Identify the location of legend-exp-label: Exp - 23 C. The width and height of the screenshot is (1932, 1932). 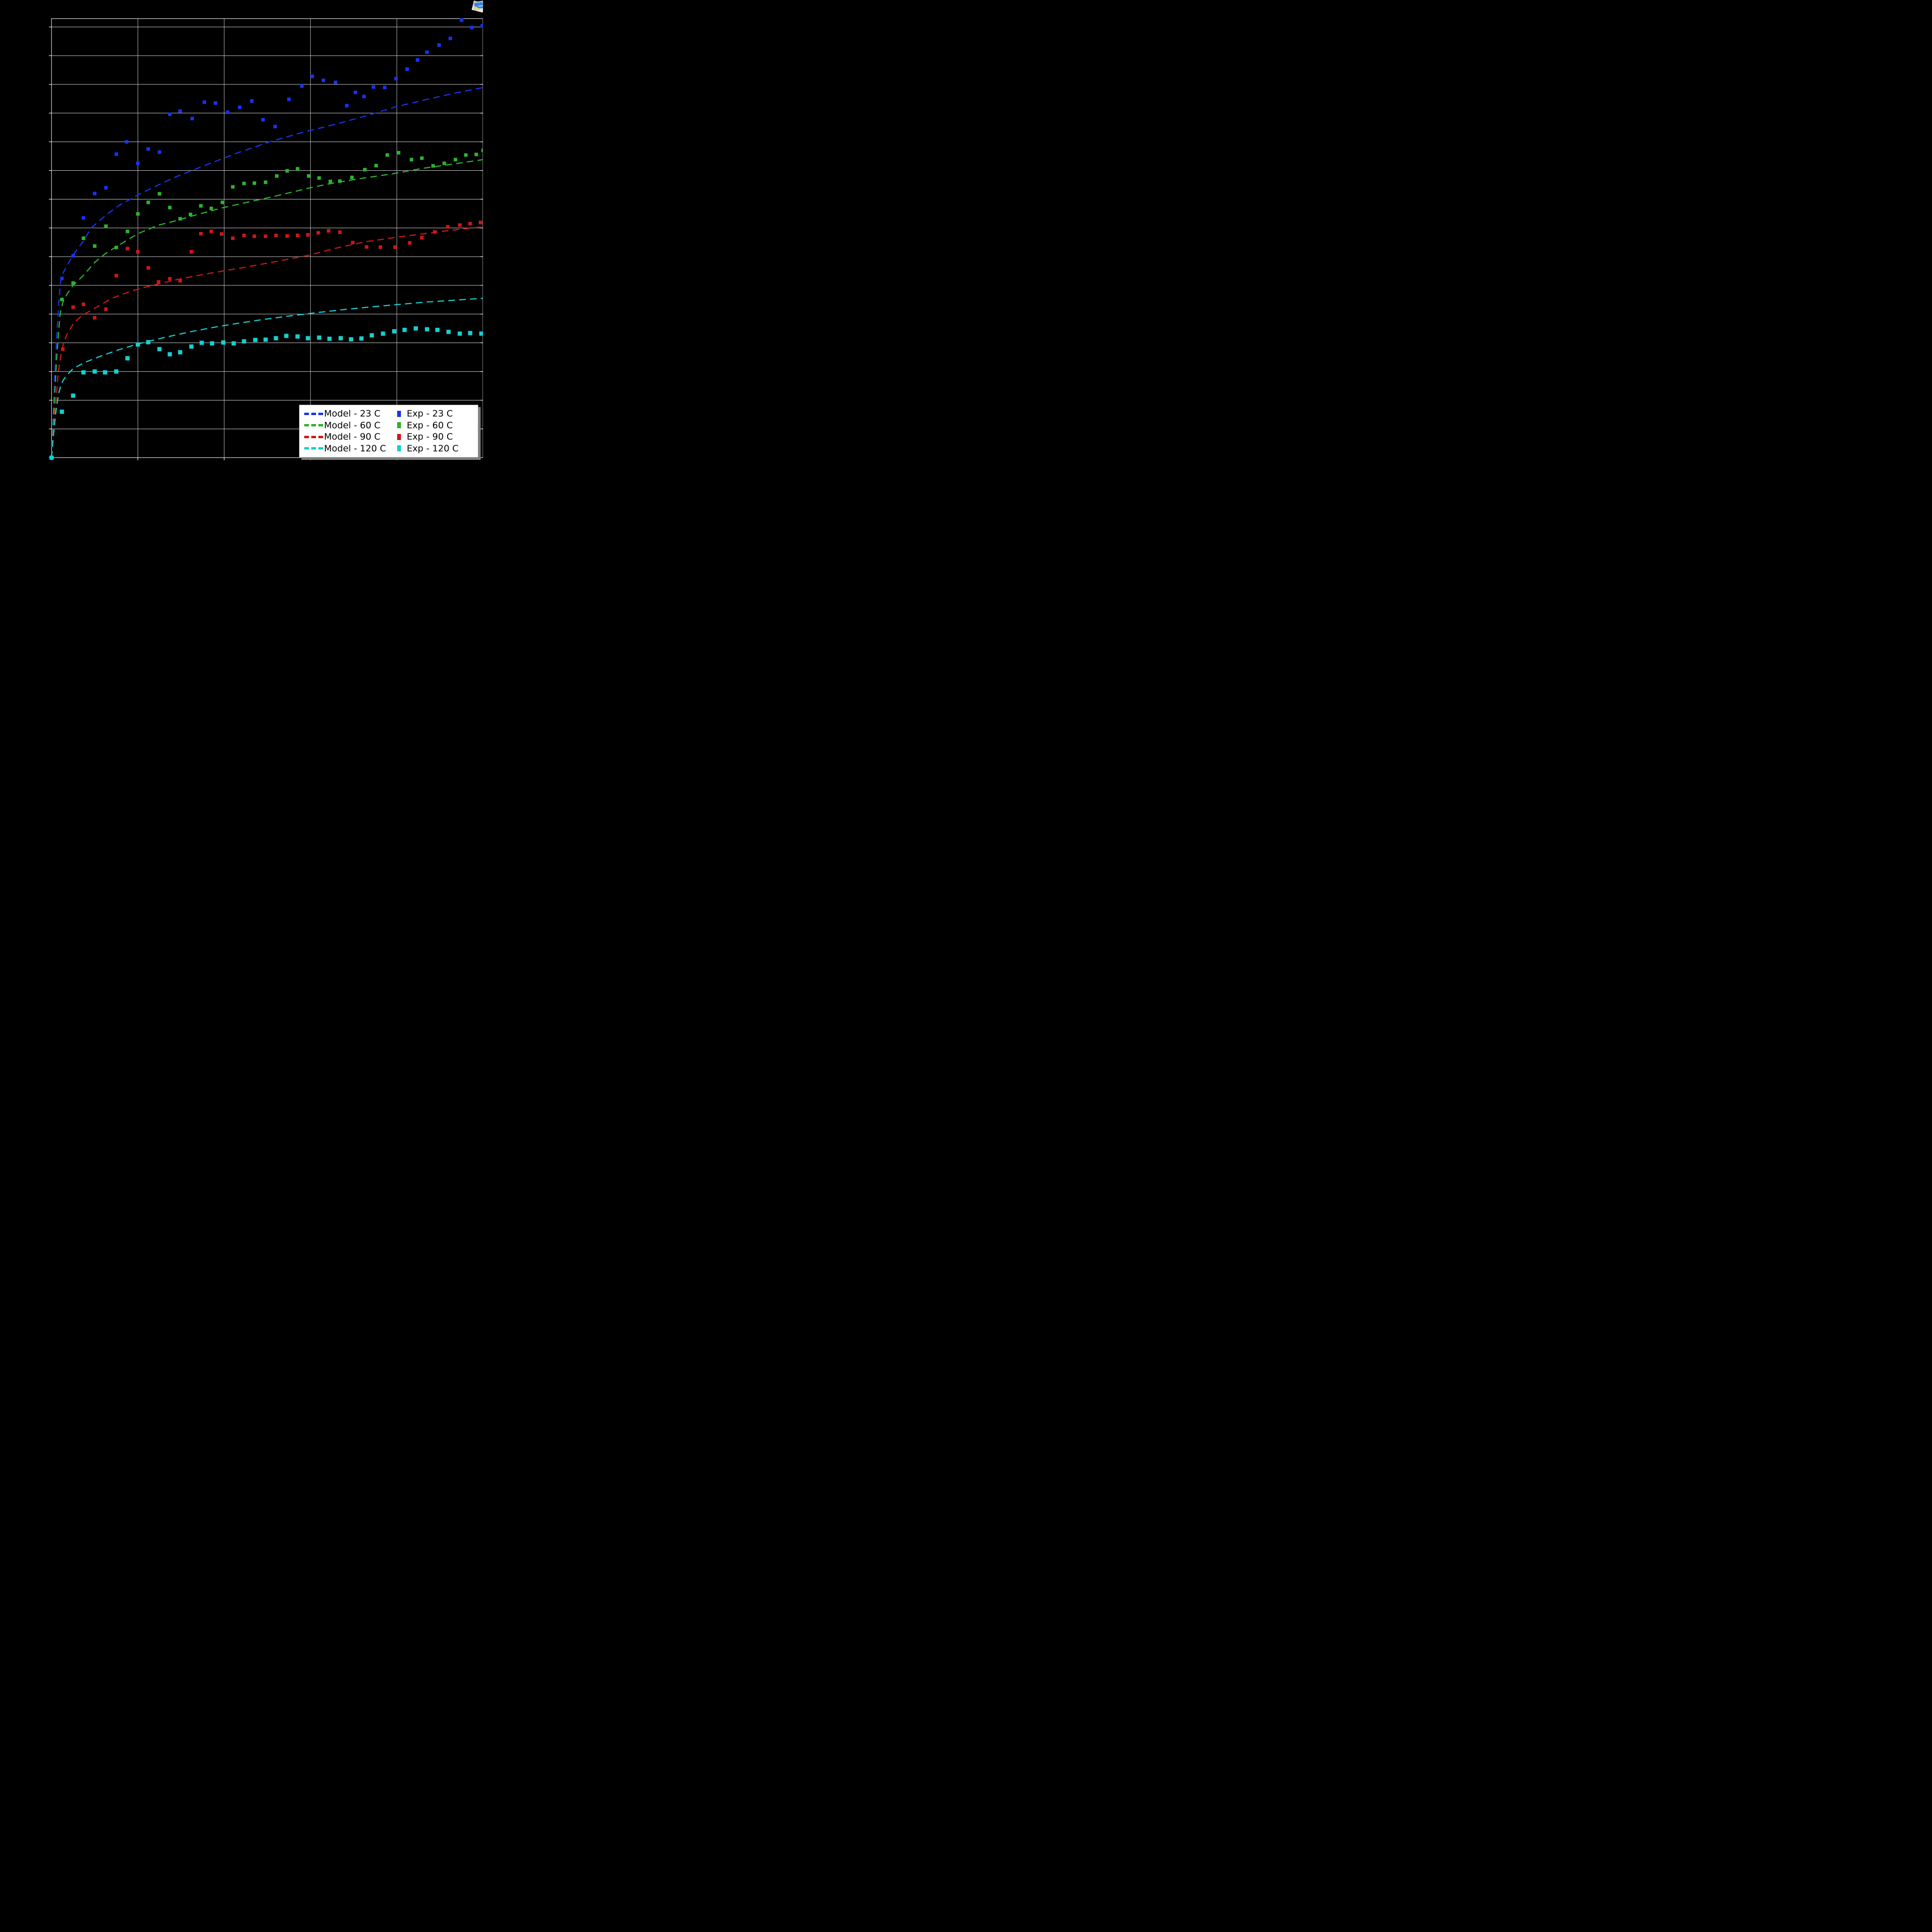
(430, 413).